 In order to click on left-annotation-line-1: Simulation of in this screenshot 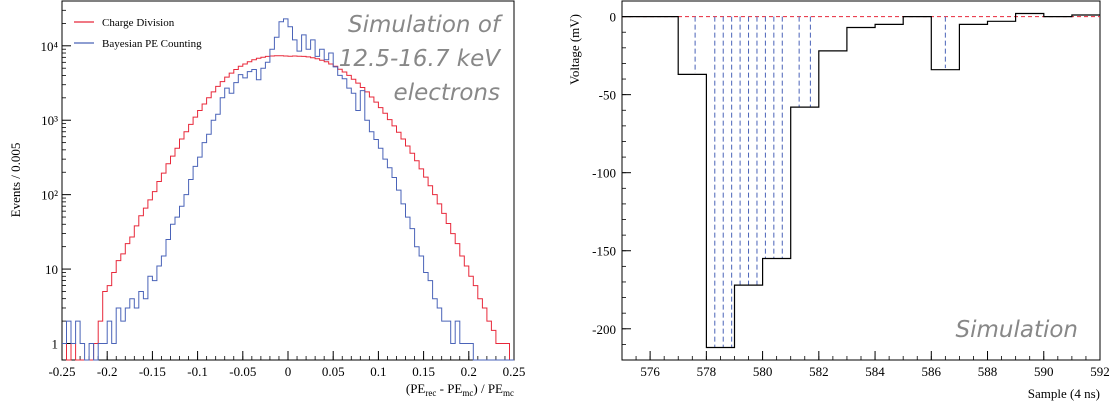, I will do `click(425, 25)`.